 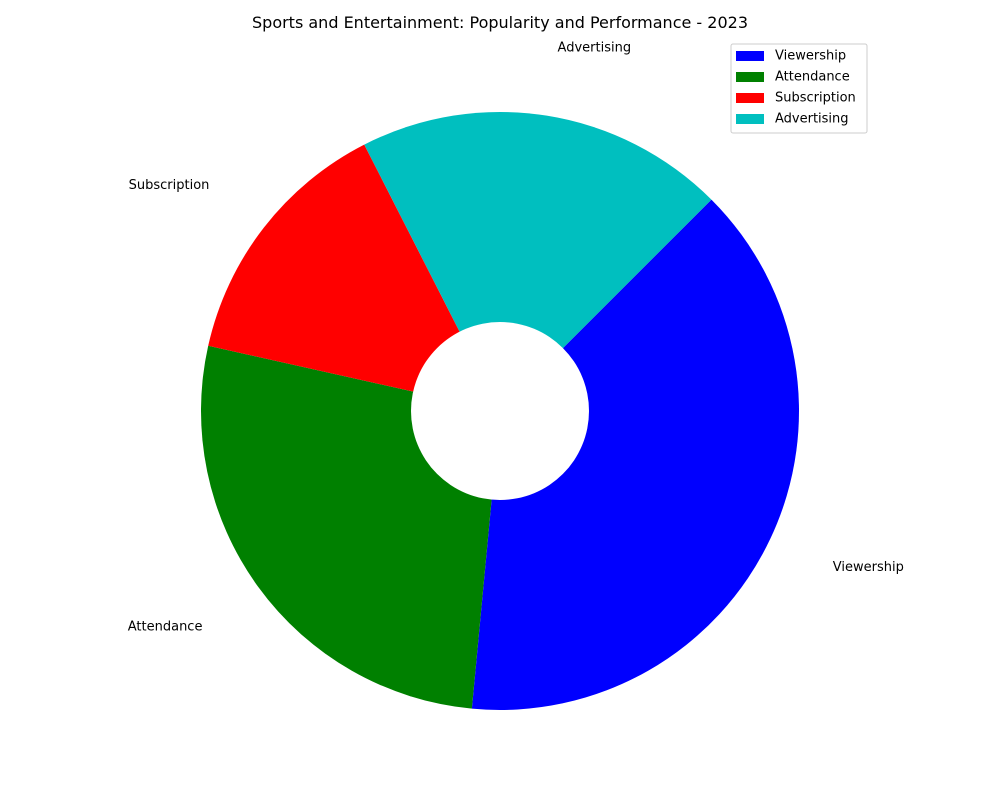 I want to click on pie-slice-advertising, so click(x=538, y=261).